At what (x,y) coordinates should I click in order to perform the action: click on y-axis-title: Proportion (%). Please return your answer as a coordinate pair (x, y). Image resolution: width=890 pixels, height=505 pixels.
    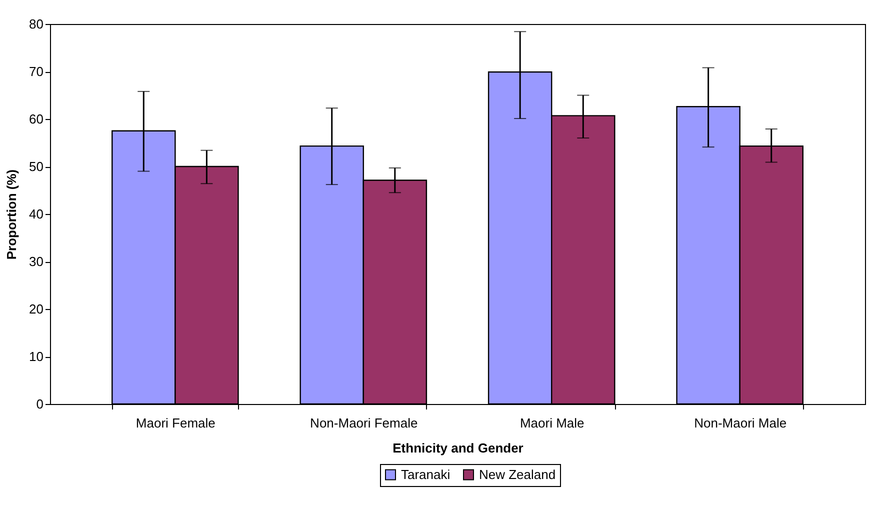
    Looking at the image, I should click on (12, 214).